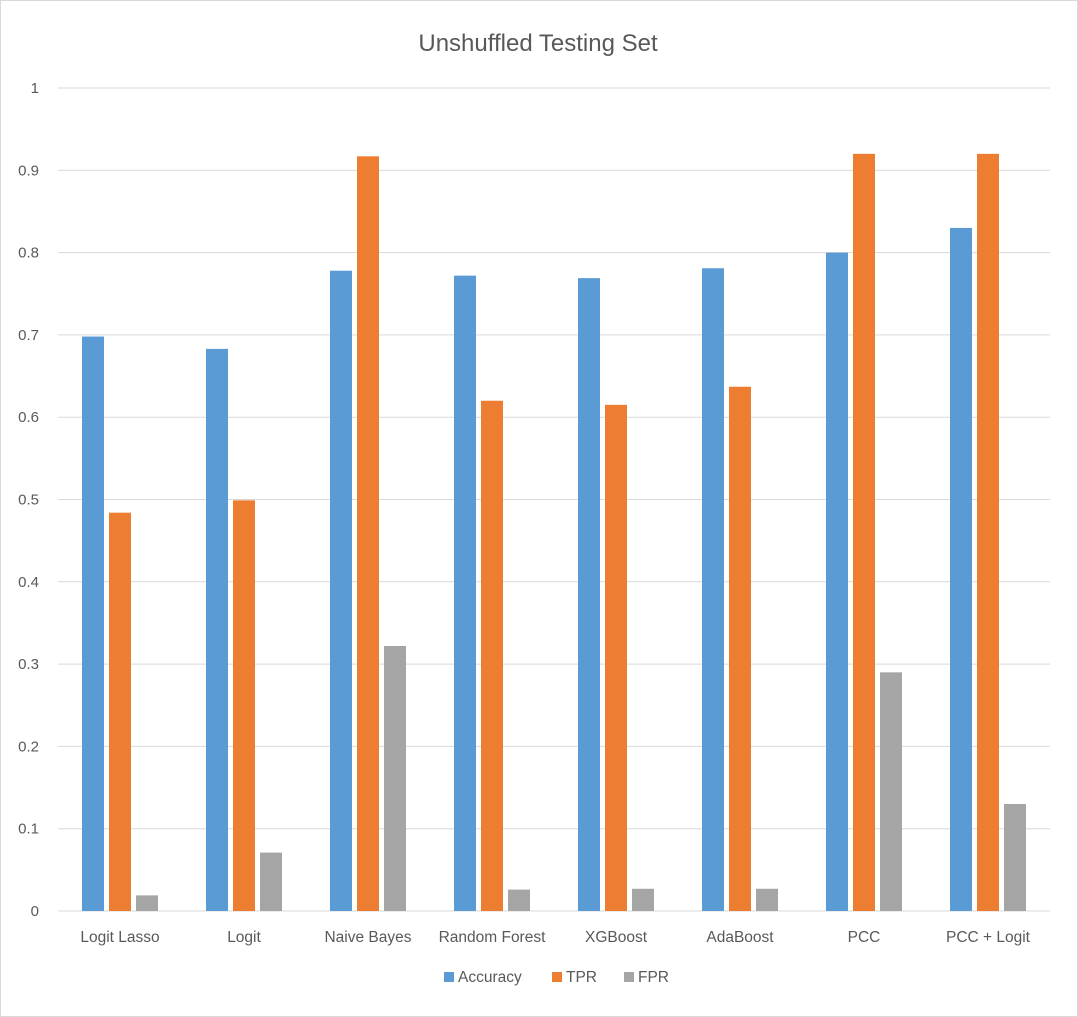  What do you see at coordinates (740, 937) in the screenshot?
I see `x-category-label: AdaBoost` at bounding box center [740, 937].